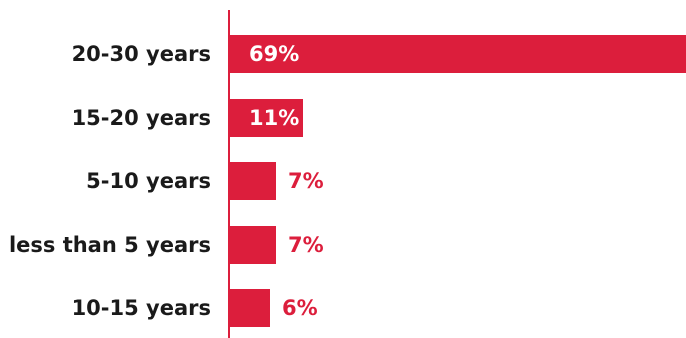  I want to click on category-label: 5-10 years, so click(148, 181).